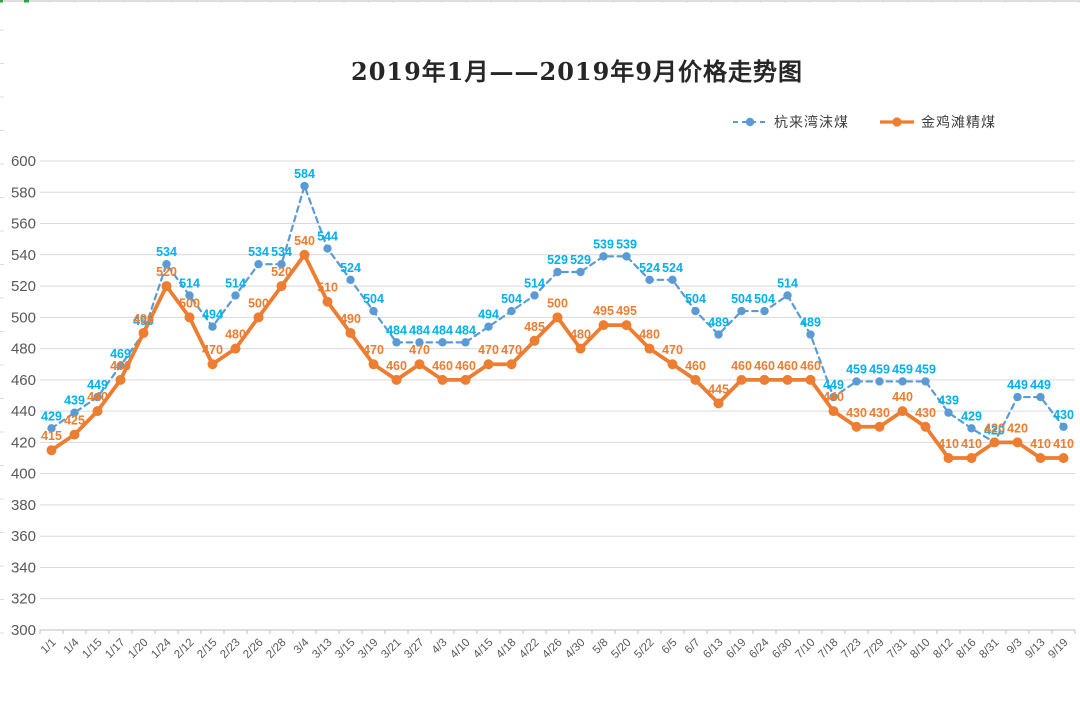 The image size is (1080, 702). Describe the element at coordinates (391, 649) in the screenshot. I see `x-axis-label: 3/21` at that location.